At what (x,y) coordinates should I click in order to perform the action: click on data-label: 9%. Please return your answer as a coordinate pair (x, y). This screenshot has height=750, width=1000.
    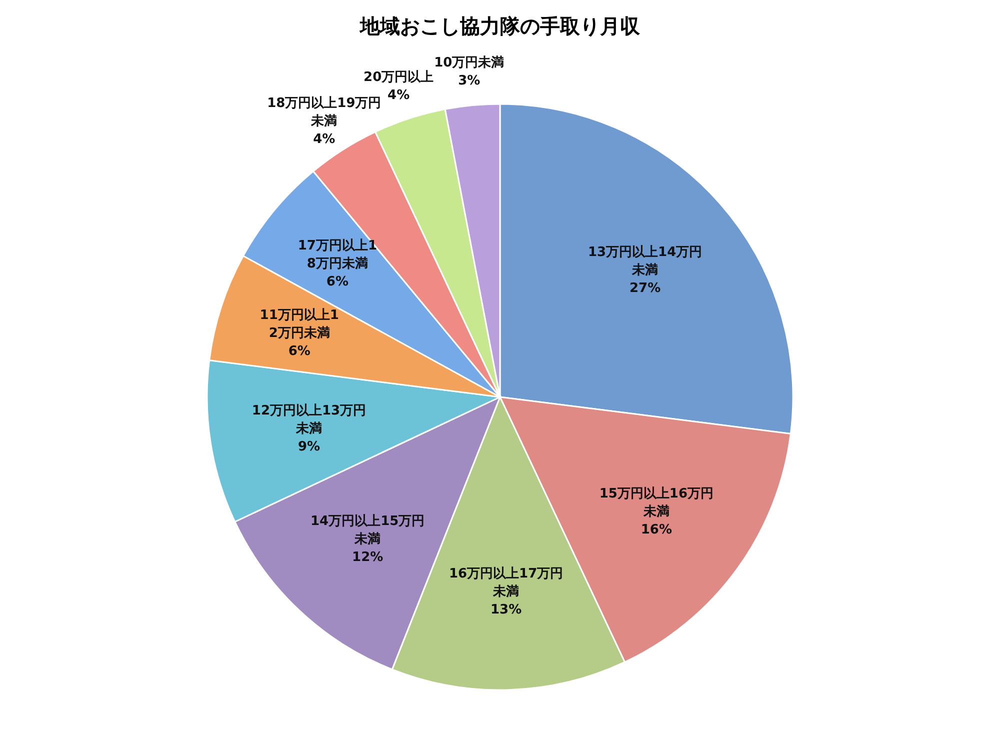
    Looking at the image, I should click on (309, 446).